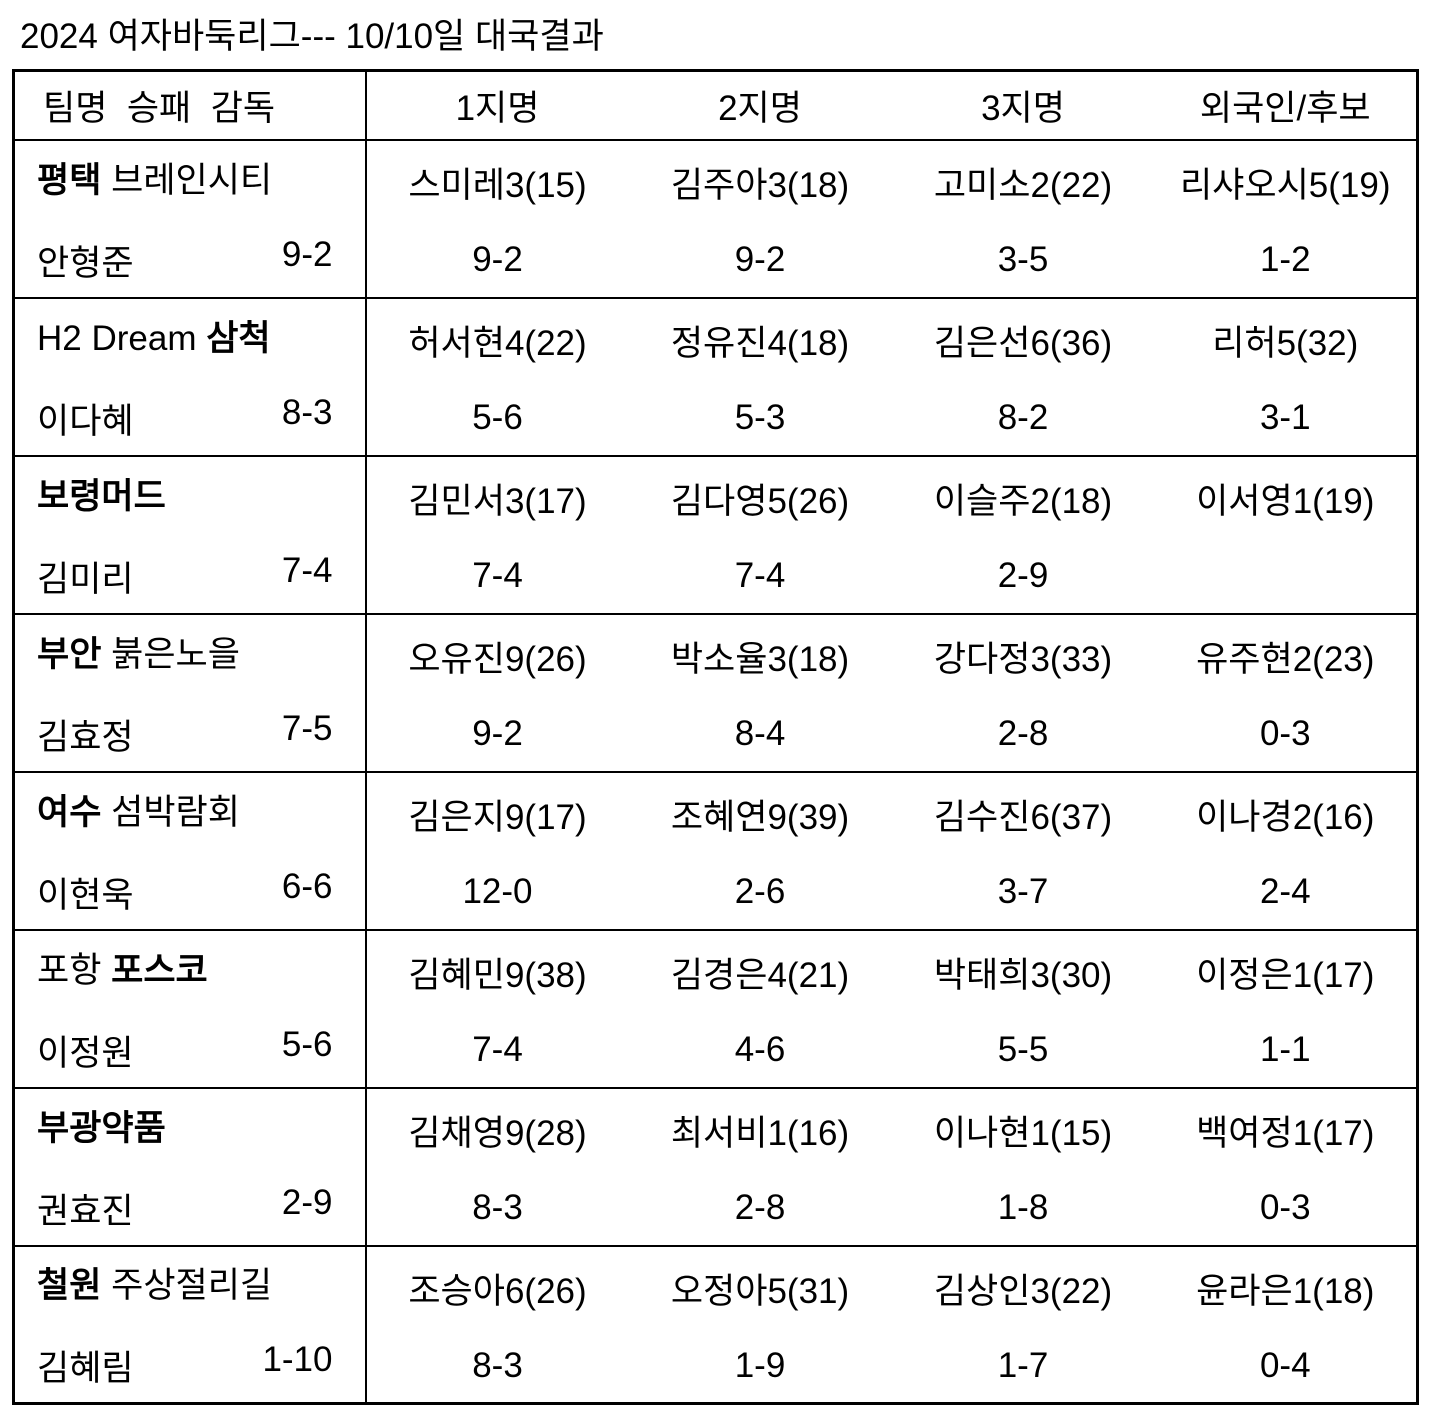  I want to click on team-name-part: 여수, so click(74, 812).